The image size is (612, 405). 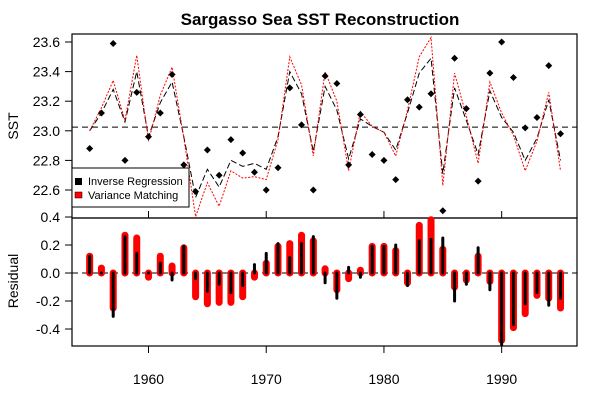 What do you see at coordinates (51, 273) in the screenshot?
I see `y-tick-label: 0.0` at bounding box center [51, 273].